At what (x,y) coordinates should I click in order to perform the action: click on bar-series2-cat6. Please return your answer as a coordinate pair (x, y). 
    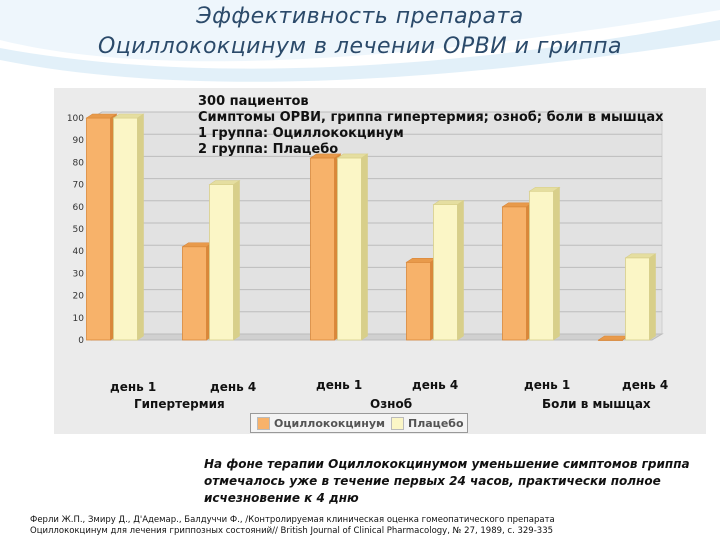
    Looking at the image, I should click on (637, 299).